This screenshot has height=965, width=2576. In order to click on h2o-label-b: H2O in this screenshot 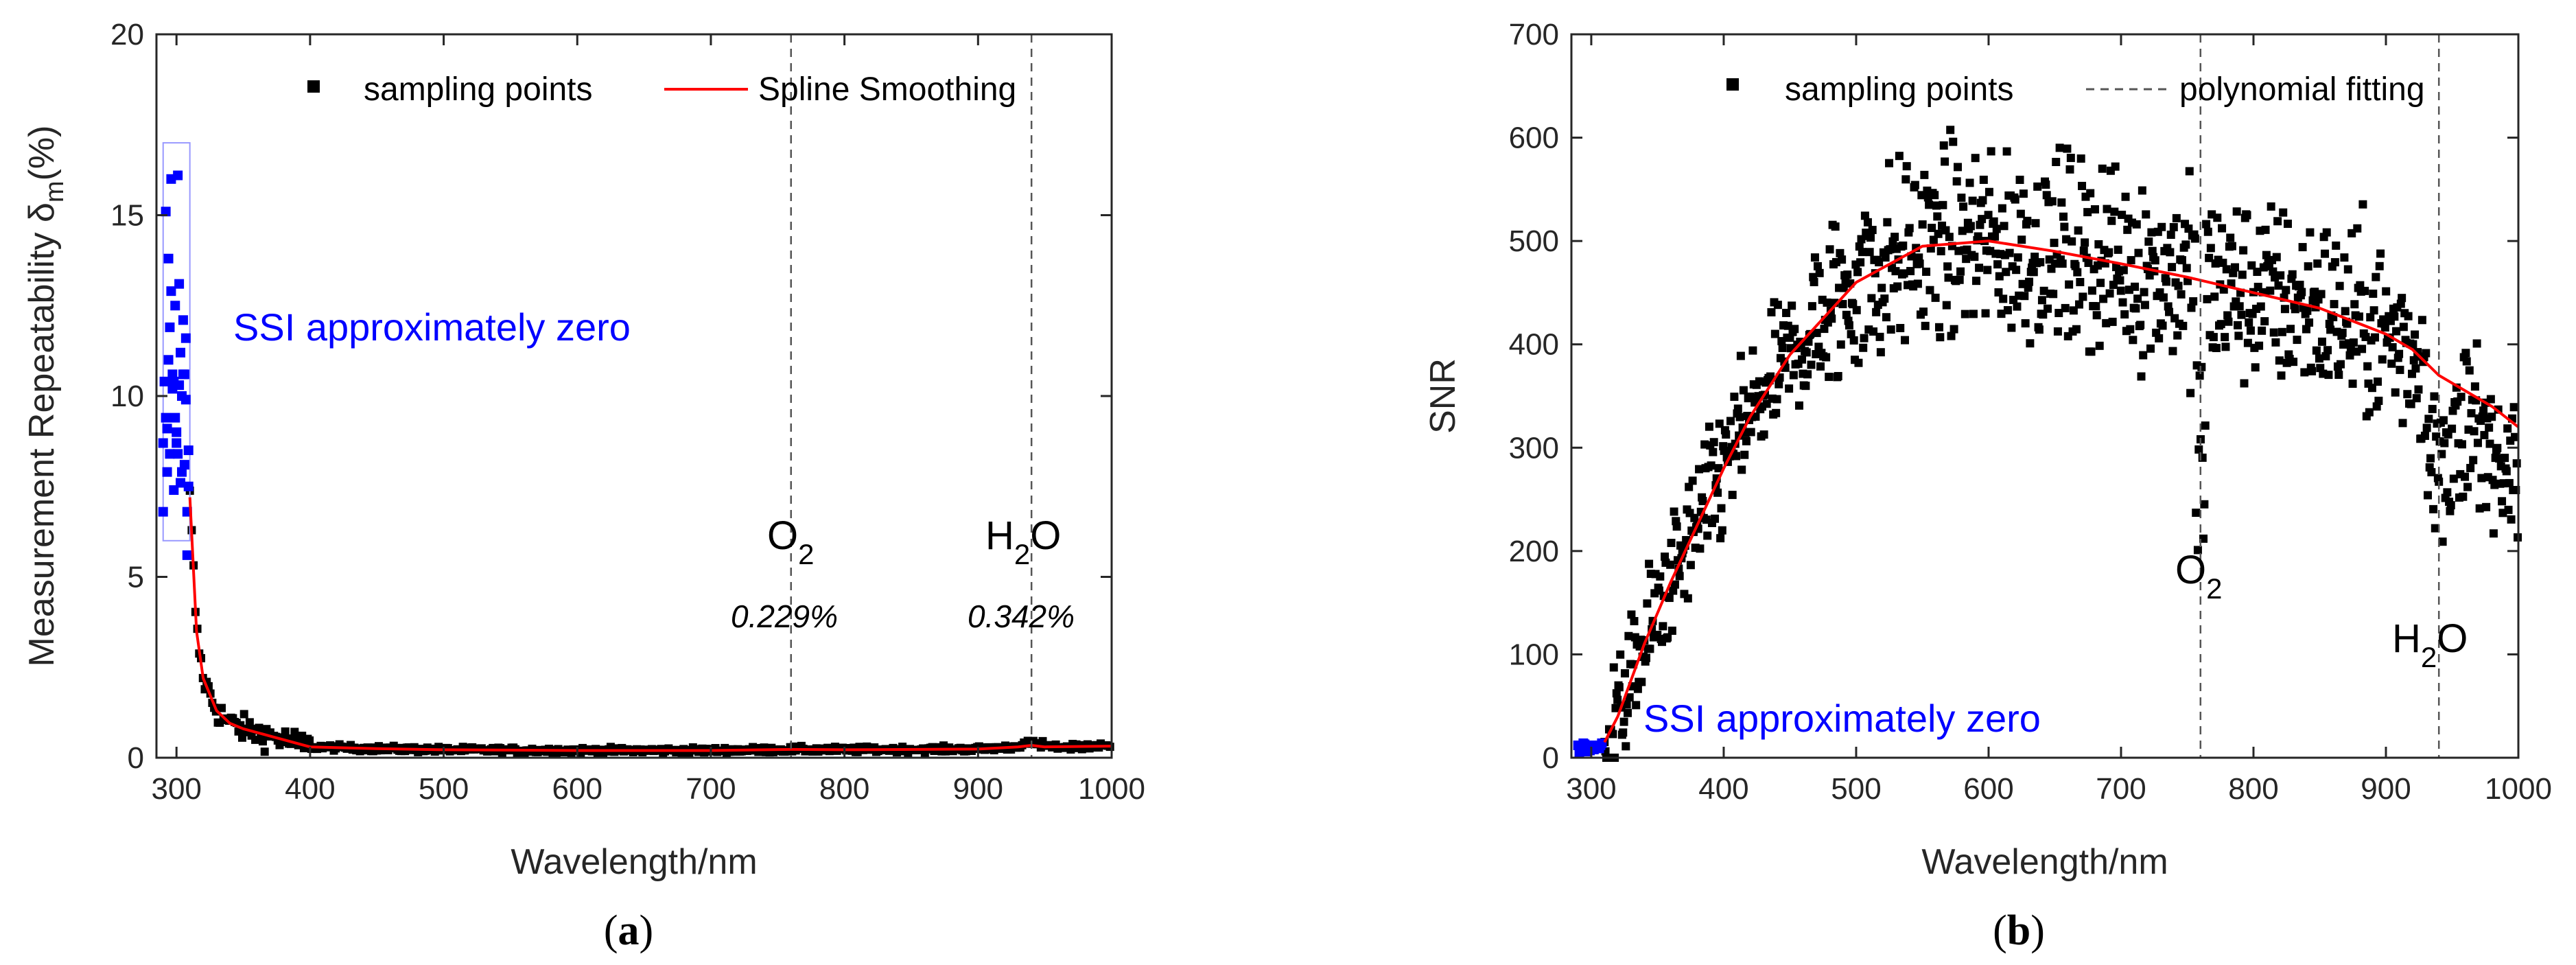, I will do `click(2430, 644)`.